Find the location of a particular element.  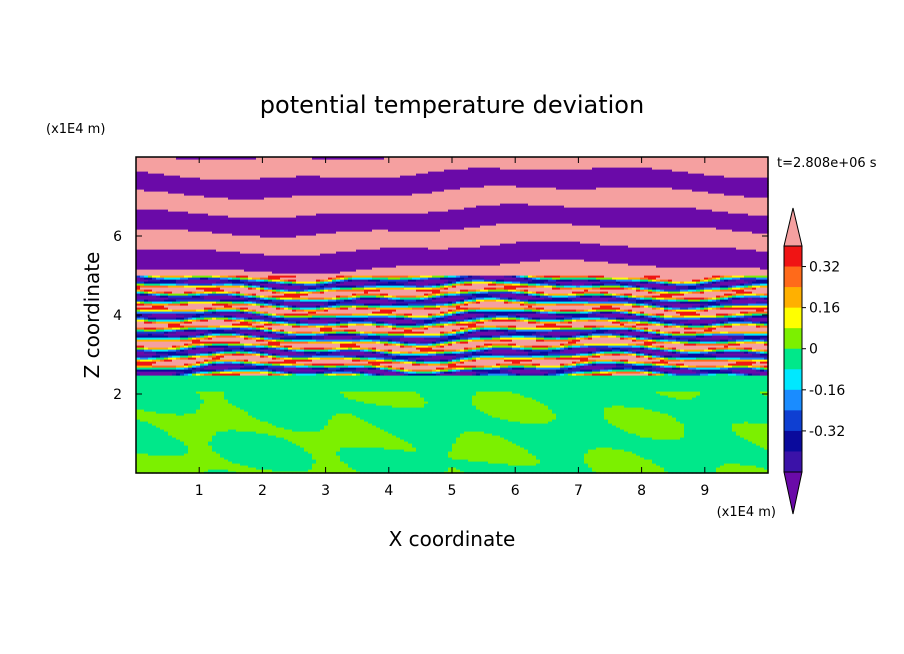

y-axis-unit: (x1E4 m) is located at coordinates (75, 129).